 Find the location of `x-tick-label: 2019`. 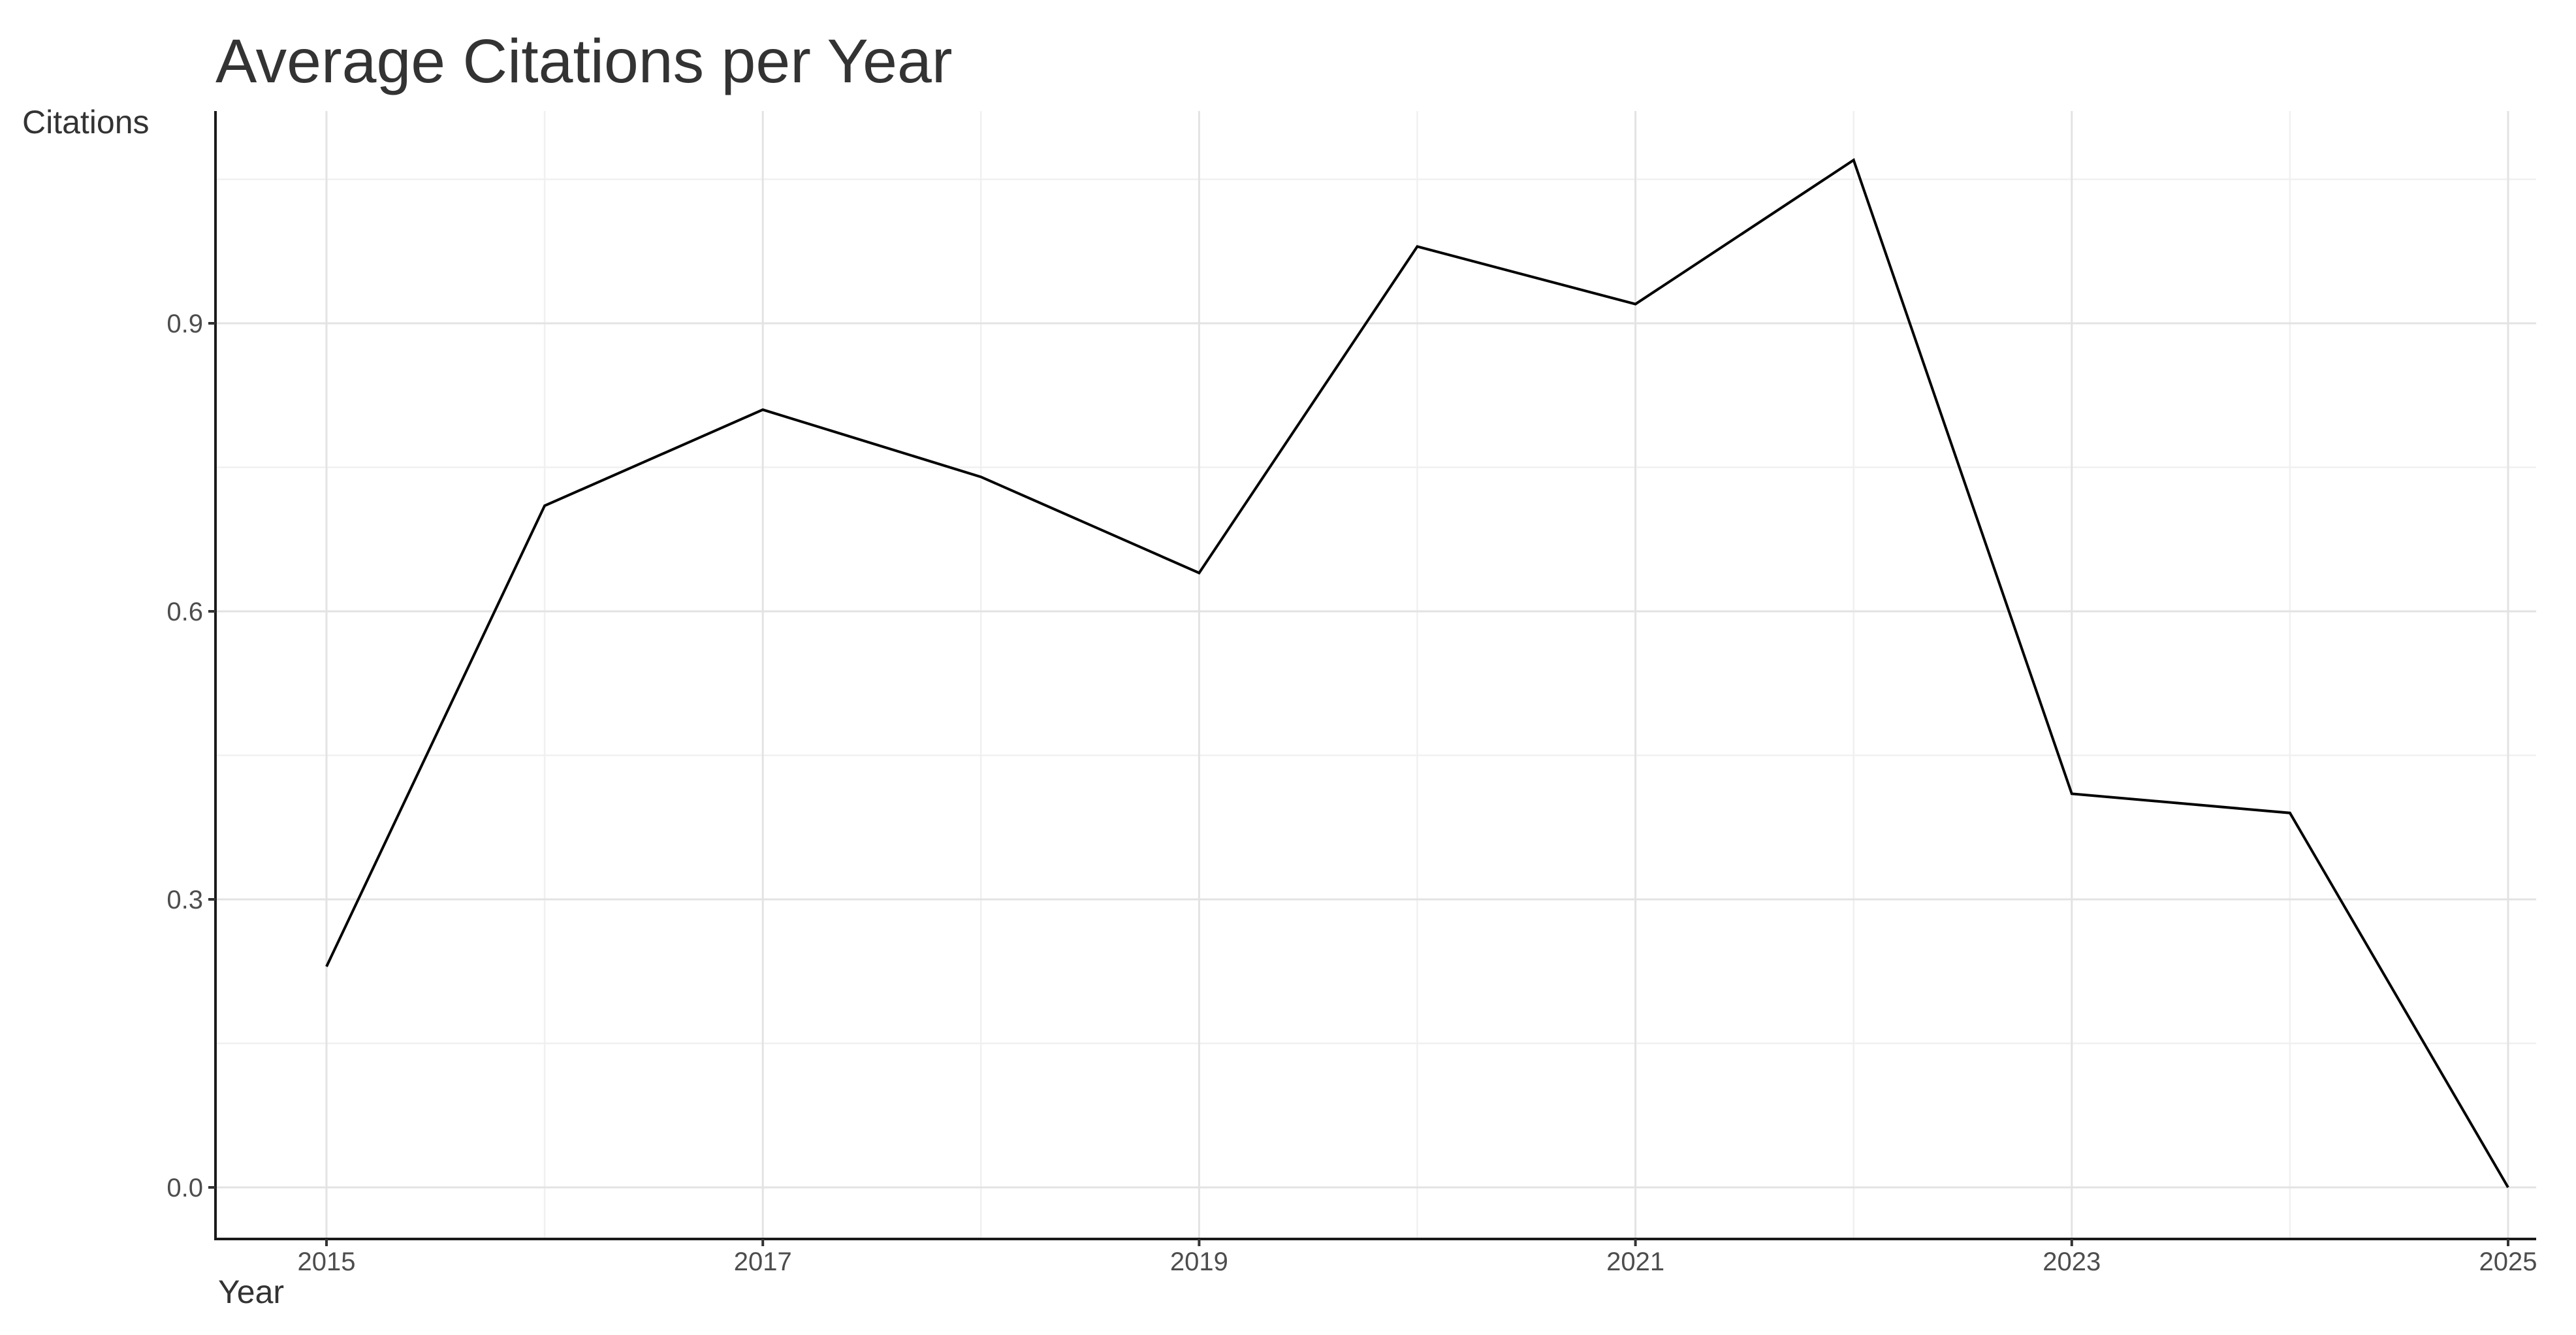

x-tick-label: 2019 is located at coordinates (1199, 1261).